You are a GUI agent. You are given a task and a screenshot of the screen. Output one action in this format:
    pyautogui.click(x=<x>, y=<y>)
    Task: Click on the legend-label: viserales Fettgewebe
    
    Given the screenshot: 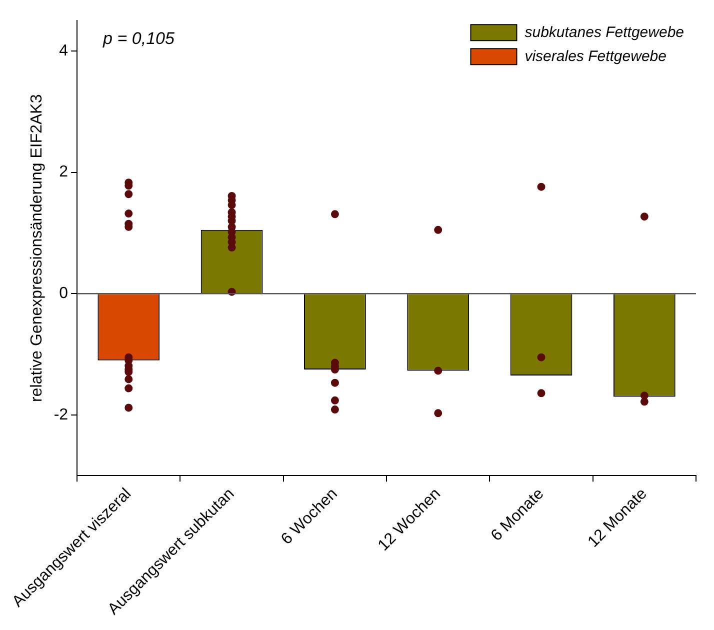 What is the action you would take?
    pyautogui.click(x=595, y=56)
    